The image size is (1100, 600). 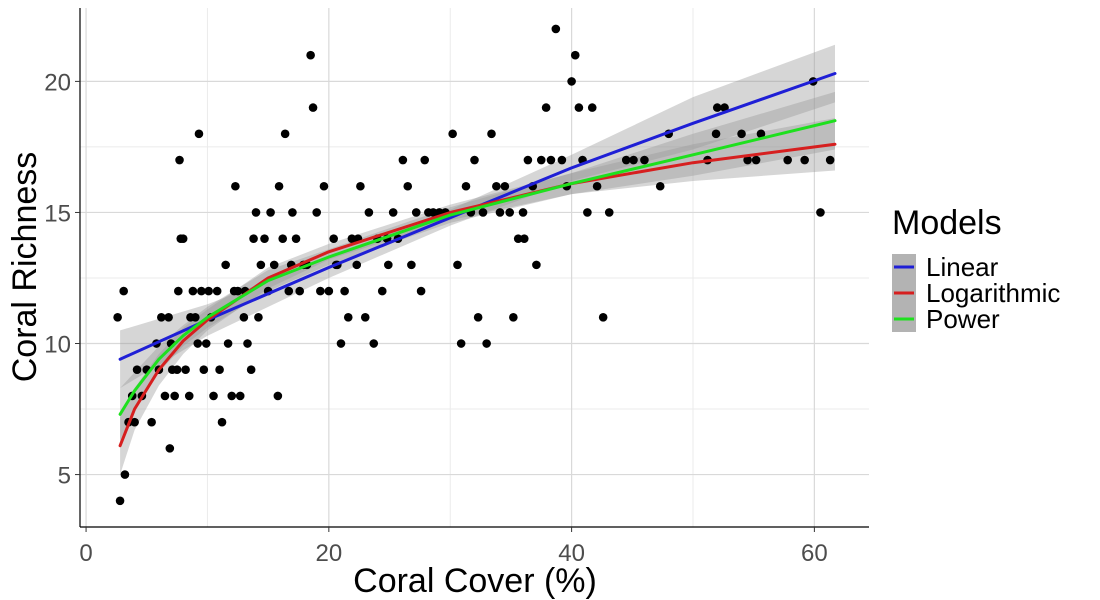 What do you see at coordinates (57, 213) in the screenshot?
I see `y-tick-label: 15` at bounding box center [57, 213].